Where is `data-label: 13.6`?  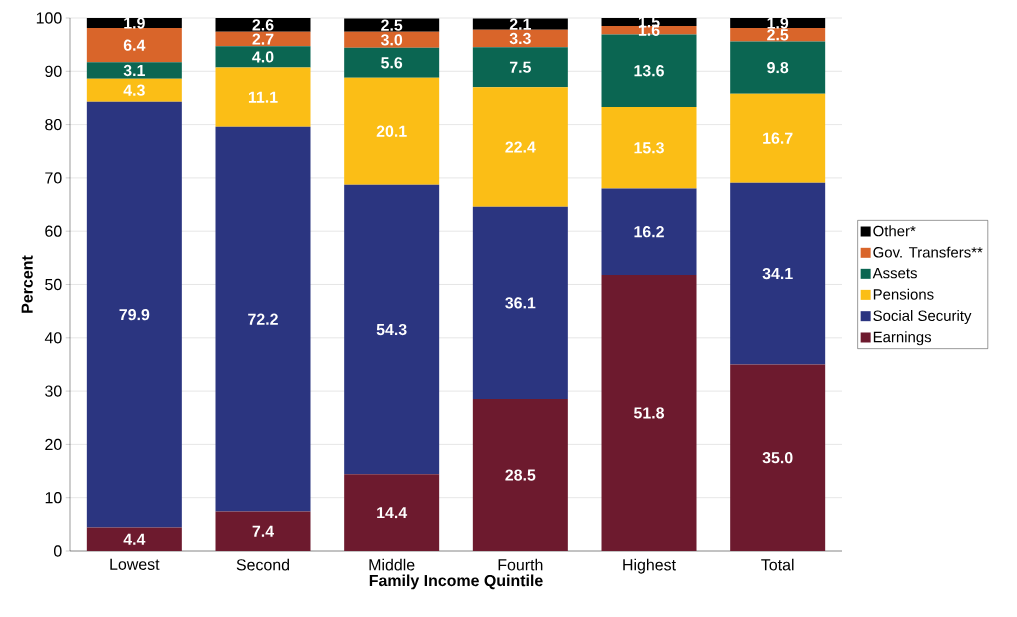 data-label: 13.6 is located at coordinates (649, 71).